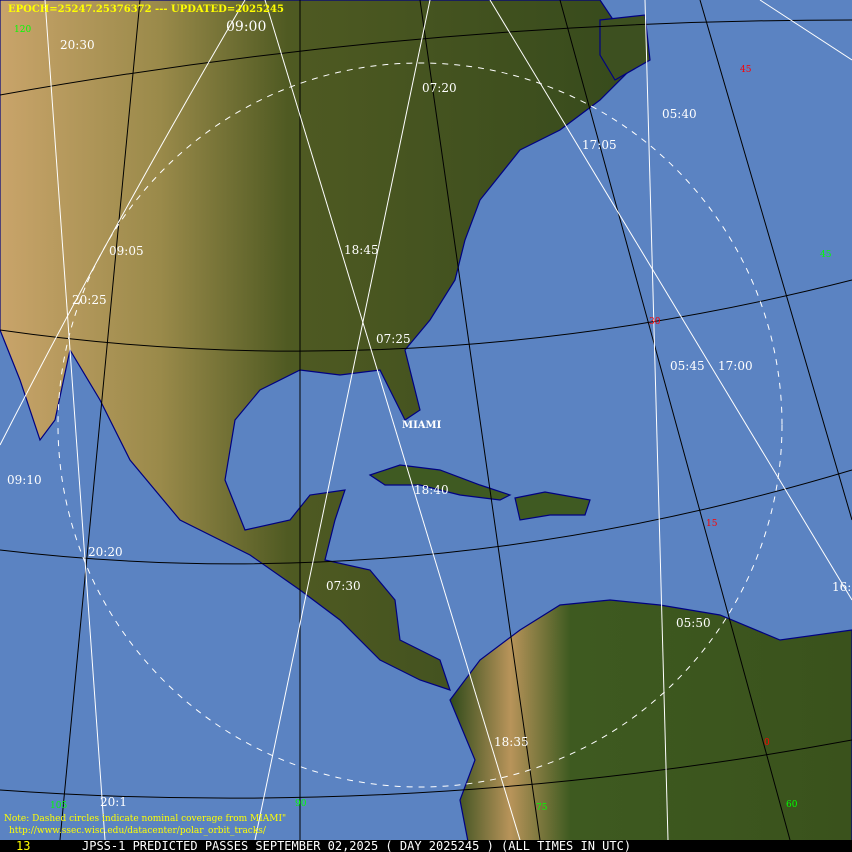 The height and width of the screenshot is (852, 852). What do you see at coordinates (552, 506) in the screenshot?
I see `hispaniola-land` at bounding box center [552, 506].